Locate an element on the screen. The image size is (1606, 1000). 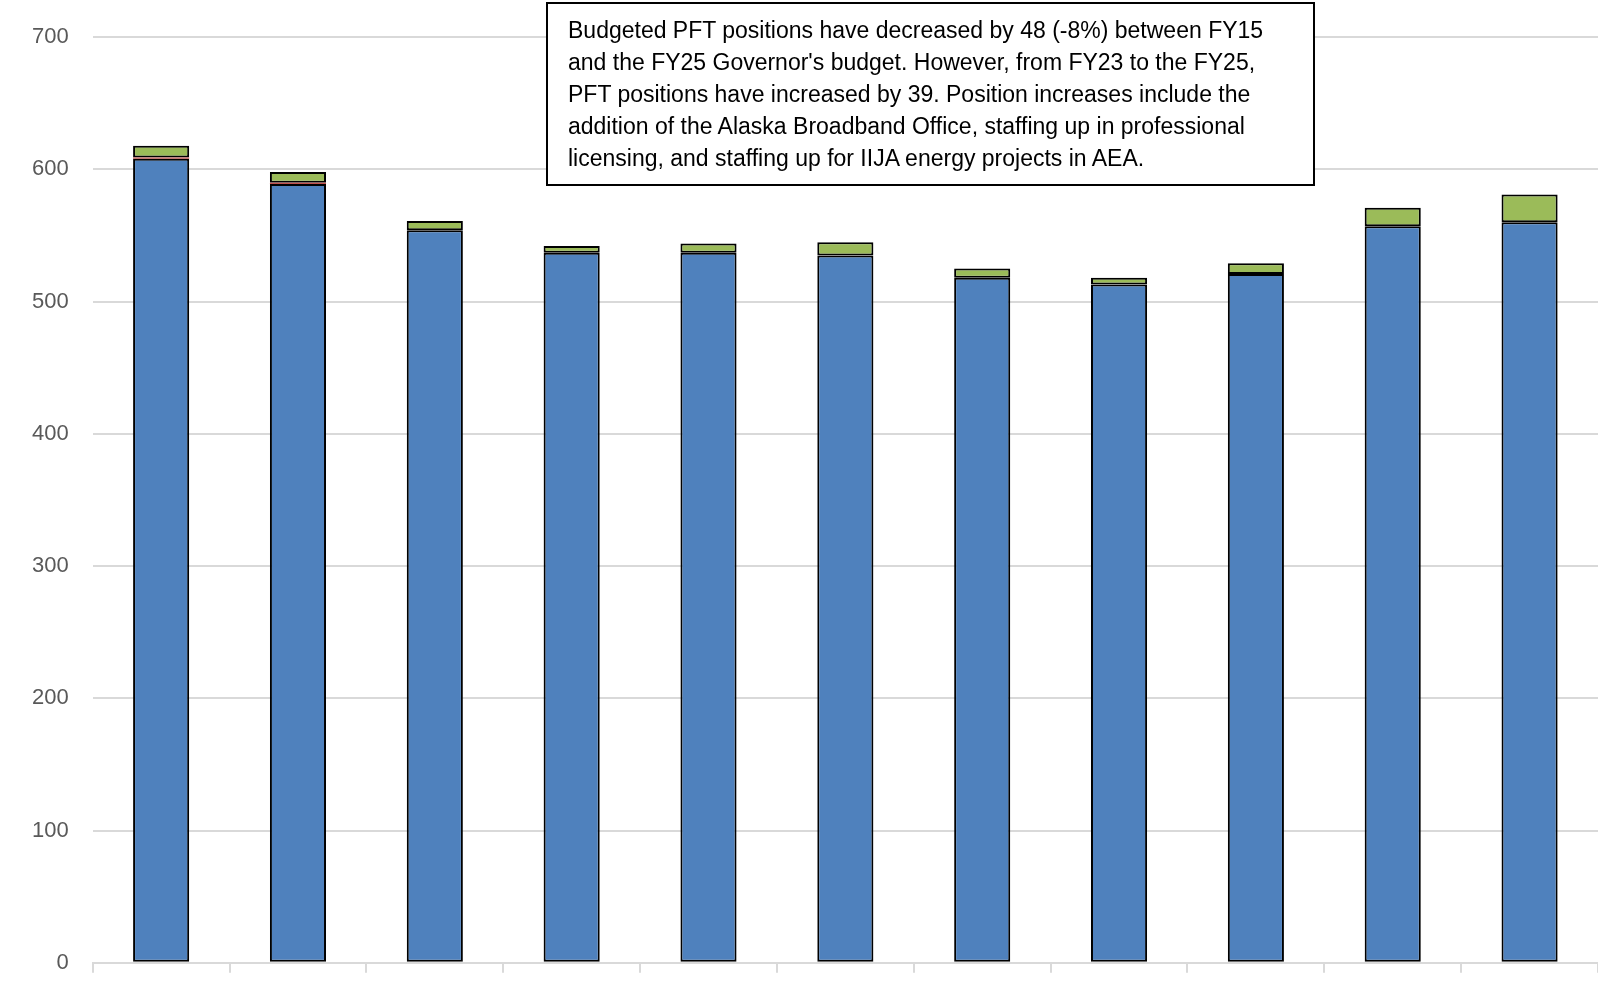
y-tick-label: 600 is located at coordinates (50, 168).